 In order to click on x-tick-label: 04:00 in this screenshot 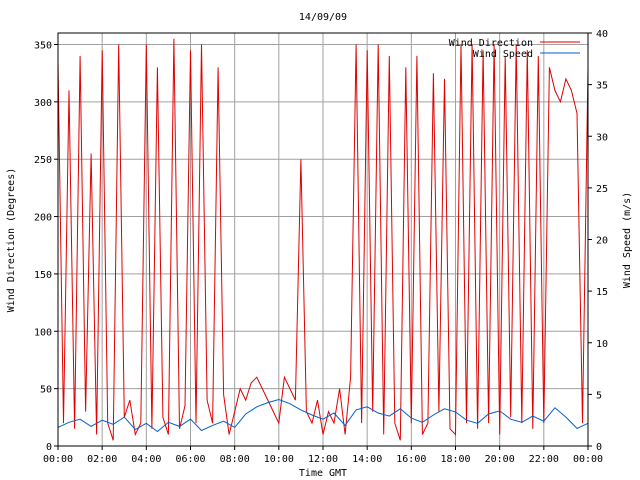, I will do `click(146, 459)`.